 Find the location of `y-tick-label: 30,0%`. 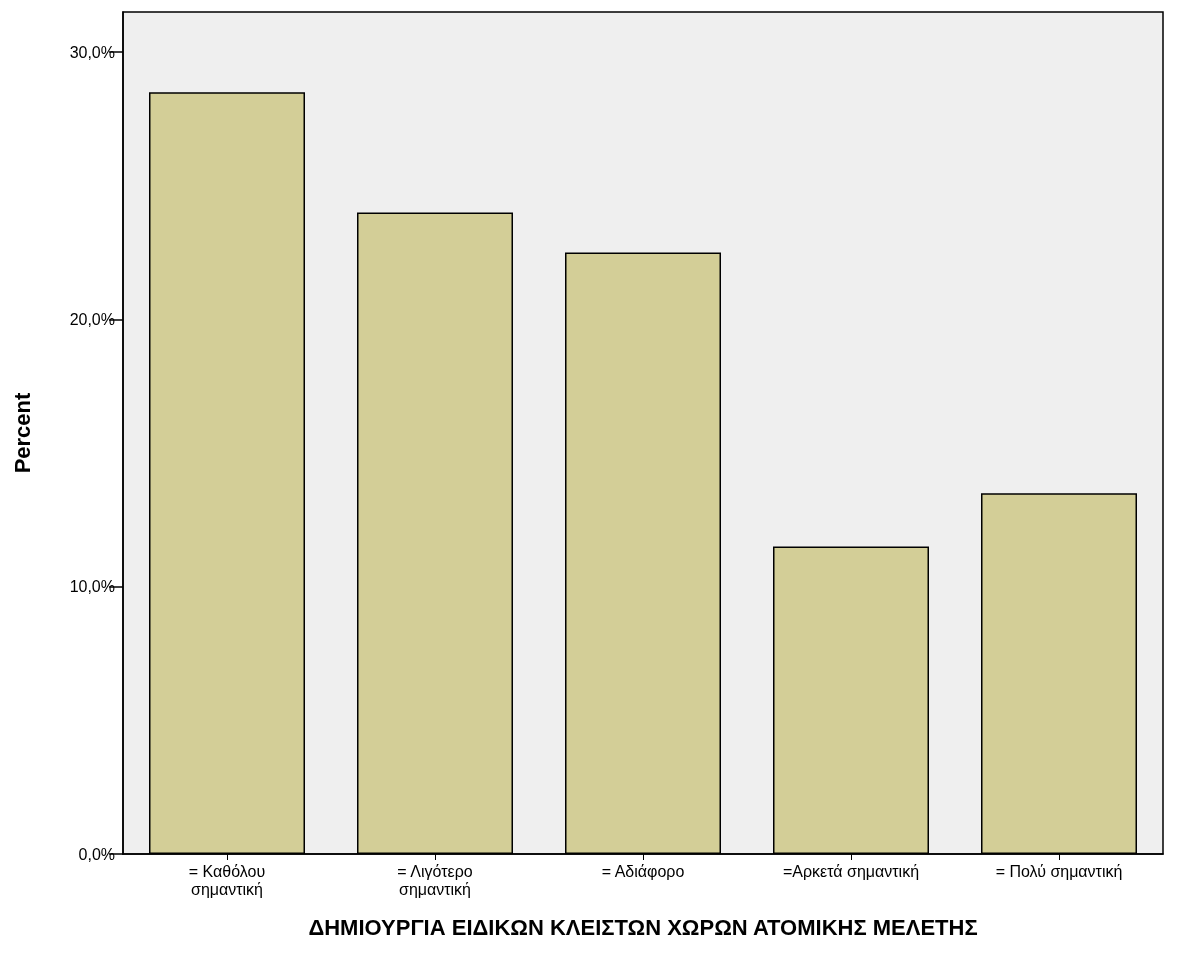

y-tick-label: 30,0% is located at coordinates (92, 52).